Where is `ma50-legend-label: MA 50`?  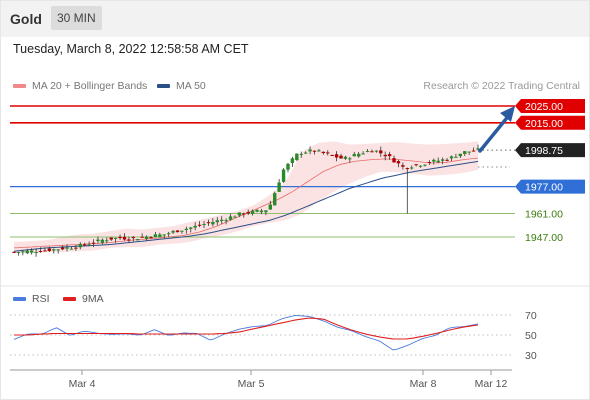 ma50-legend-label: MA 50 is located at coordinates (191, 86).